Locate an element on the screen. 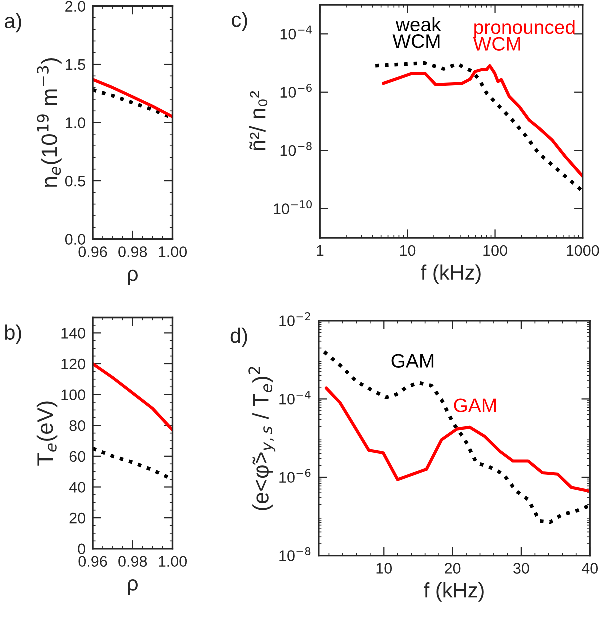 This screenshot has height=628, width=604. x-tick-label: 20 is located at coordinates (453, 568).